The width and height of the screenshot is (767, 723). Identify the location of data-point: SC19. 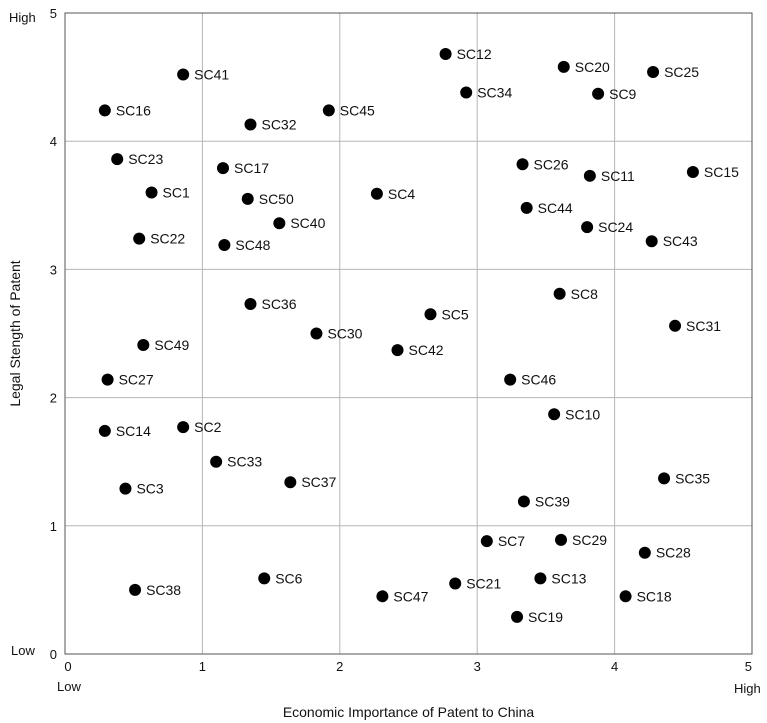
(537, 617).